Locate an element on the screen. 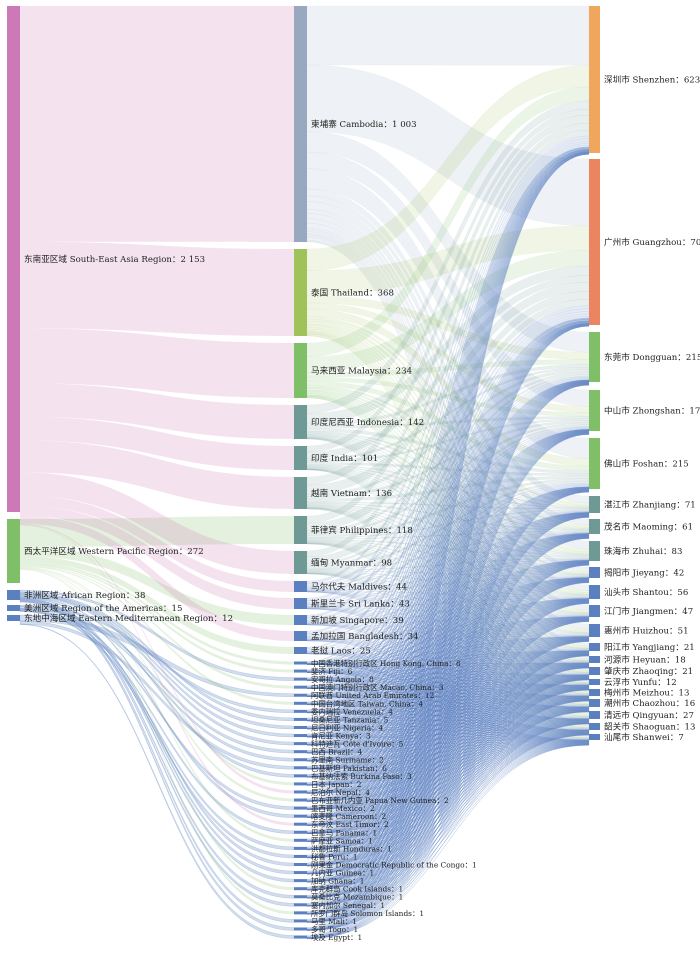 The image size is (700, 973). city-label: 珠海市 Zhuhai：83 is located at coordinates (643, 551).